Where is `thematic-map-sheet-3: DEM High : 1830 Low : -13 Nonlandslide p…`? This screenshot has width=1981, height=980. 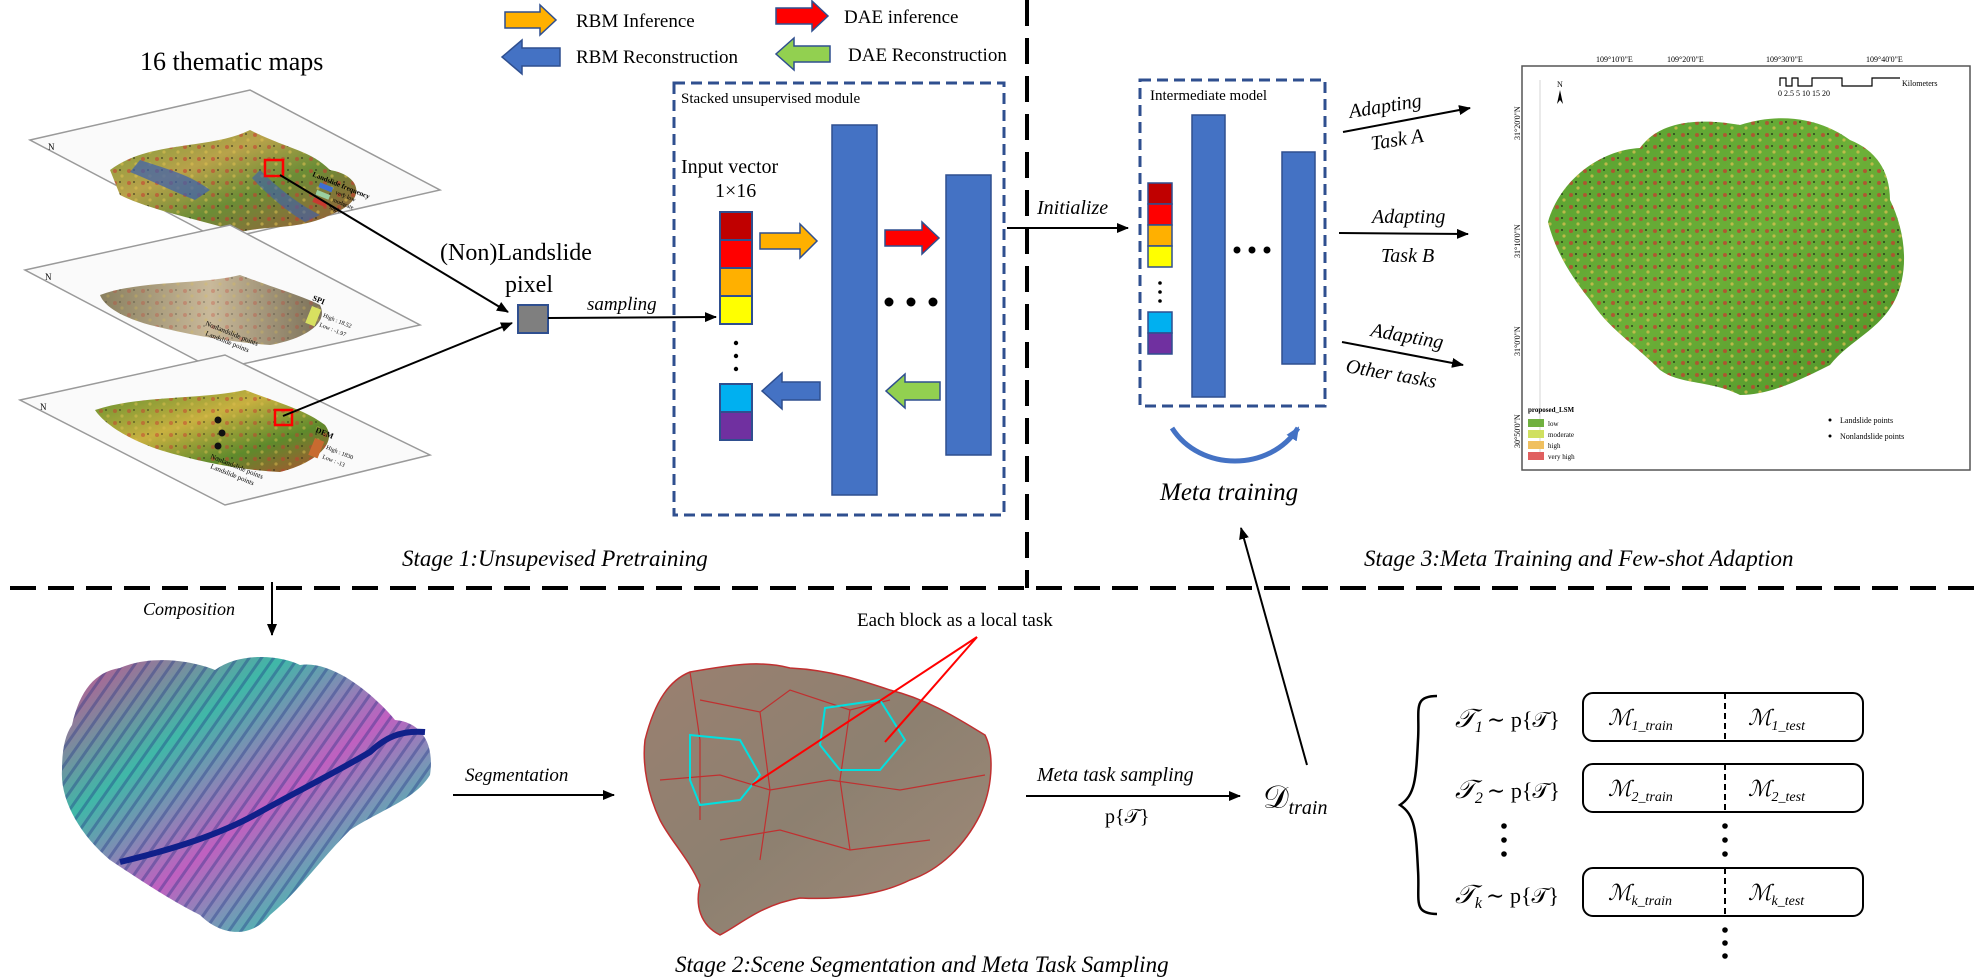
thematic-map-sheet-3: DEM High : 1830 Low : -13 Nonlandslide p… is located at coordinates (225, 430).